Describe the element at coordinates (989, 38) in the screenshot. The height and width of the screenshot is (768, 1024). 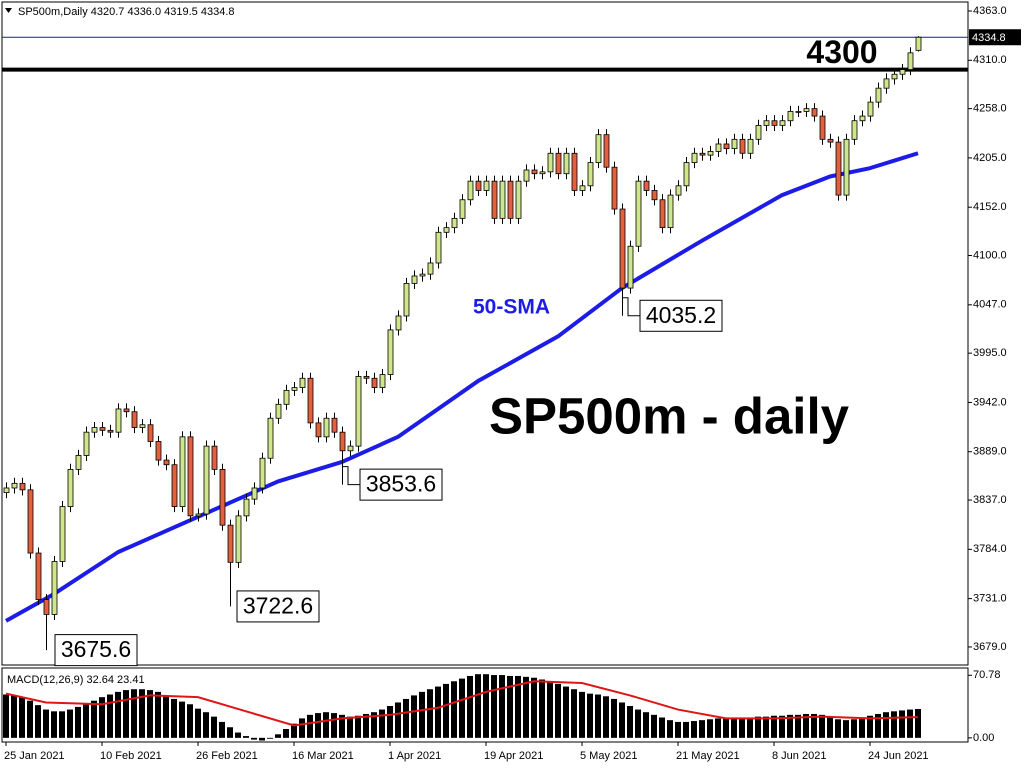
I see `last-price-label: 4334.8` at that location.